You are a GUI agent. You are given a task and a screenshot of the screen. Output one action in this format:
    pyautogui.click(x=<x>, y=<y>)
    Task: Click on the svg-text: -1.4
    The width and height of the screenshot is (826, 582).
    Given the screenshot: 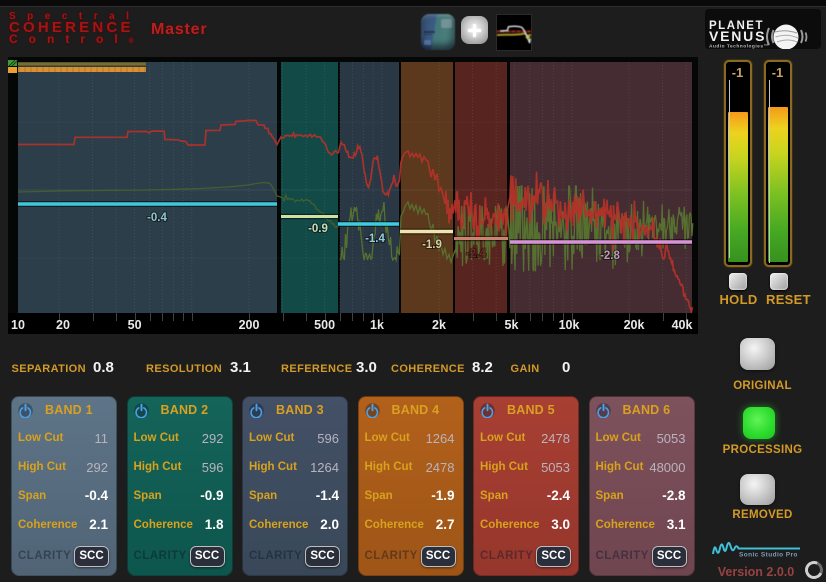 What is the action you would take?
    pyautogui.click(x=375, y=239)
    